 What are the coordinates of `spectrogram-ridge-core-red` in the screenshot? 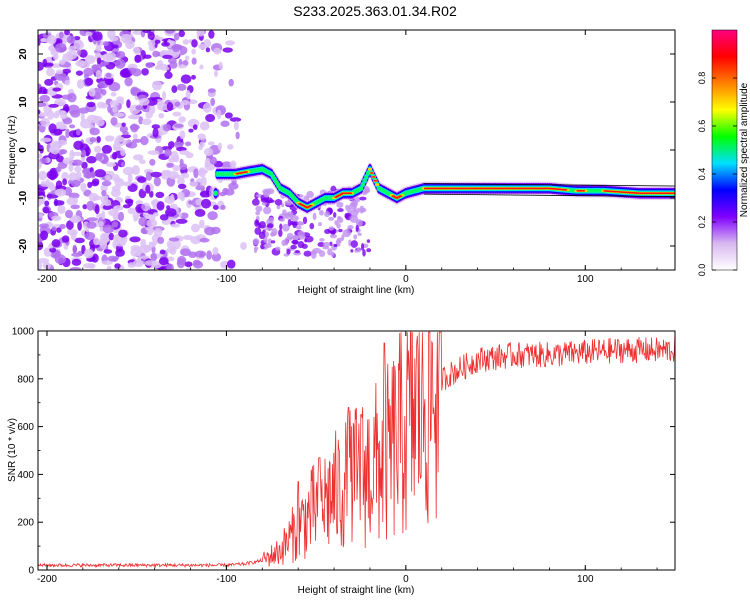 It's located at (583, 191).